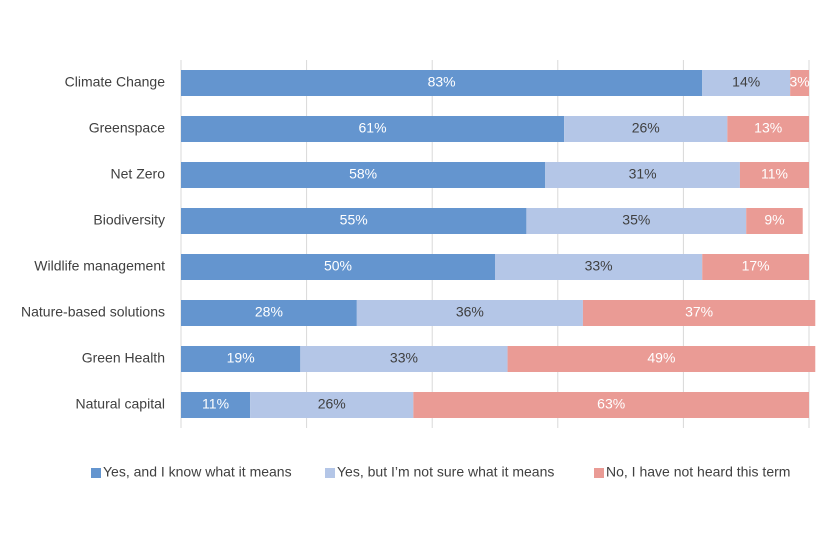  I want to click on data-label: 14%, so click(746, 82).